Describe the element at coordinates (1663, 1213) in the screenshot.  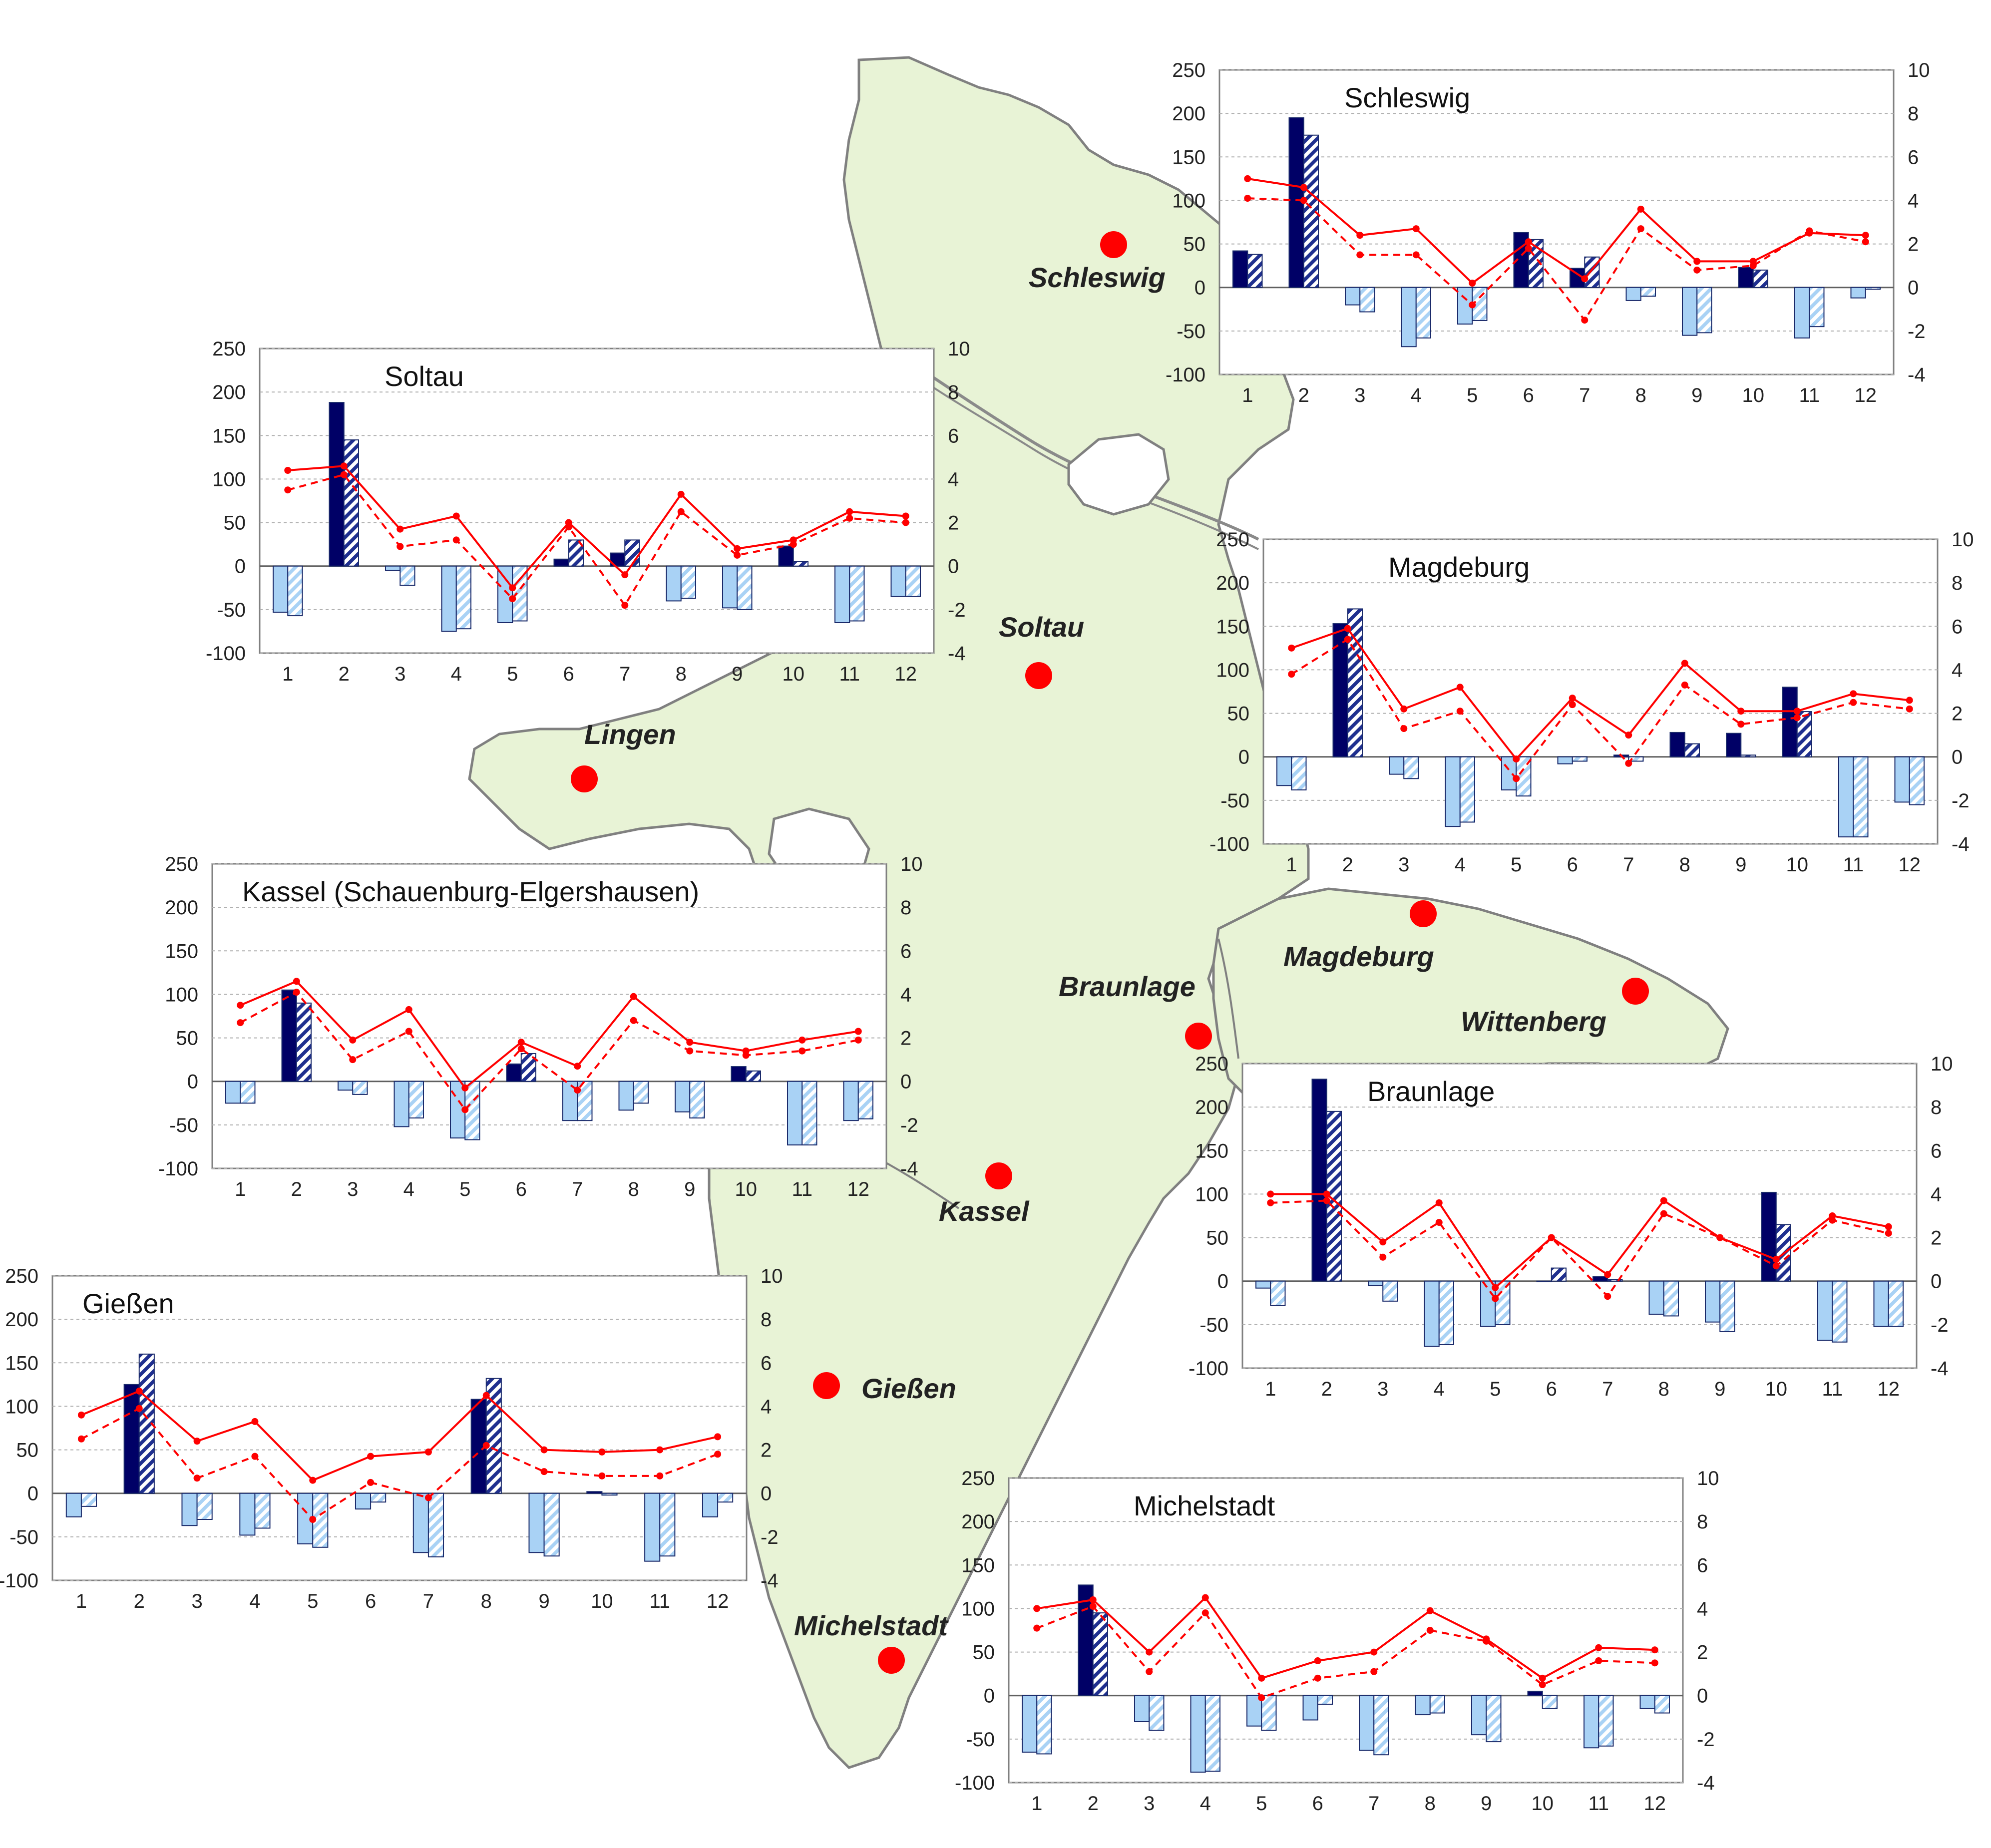
I see `line-point-dashed-m8` at that location.